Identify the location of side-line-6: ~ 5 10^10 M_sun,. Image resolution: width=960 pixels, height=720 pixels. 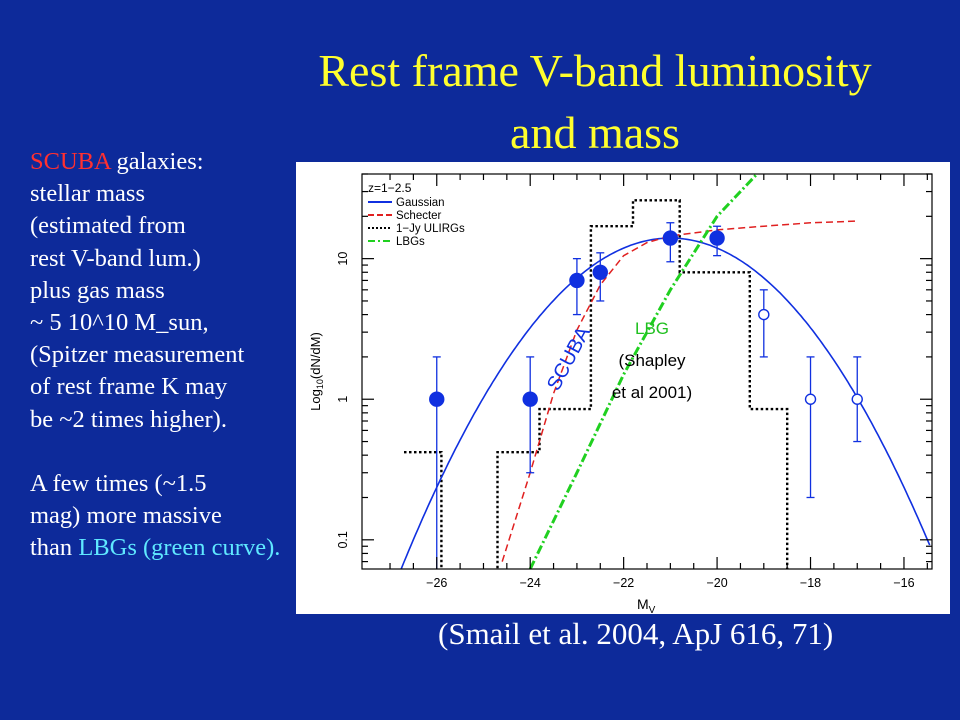
(119, 323).